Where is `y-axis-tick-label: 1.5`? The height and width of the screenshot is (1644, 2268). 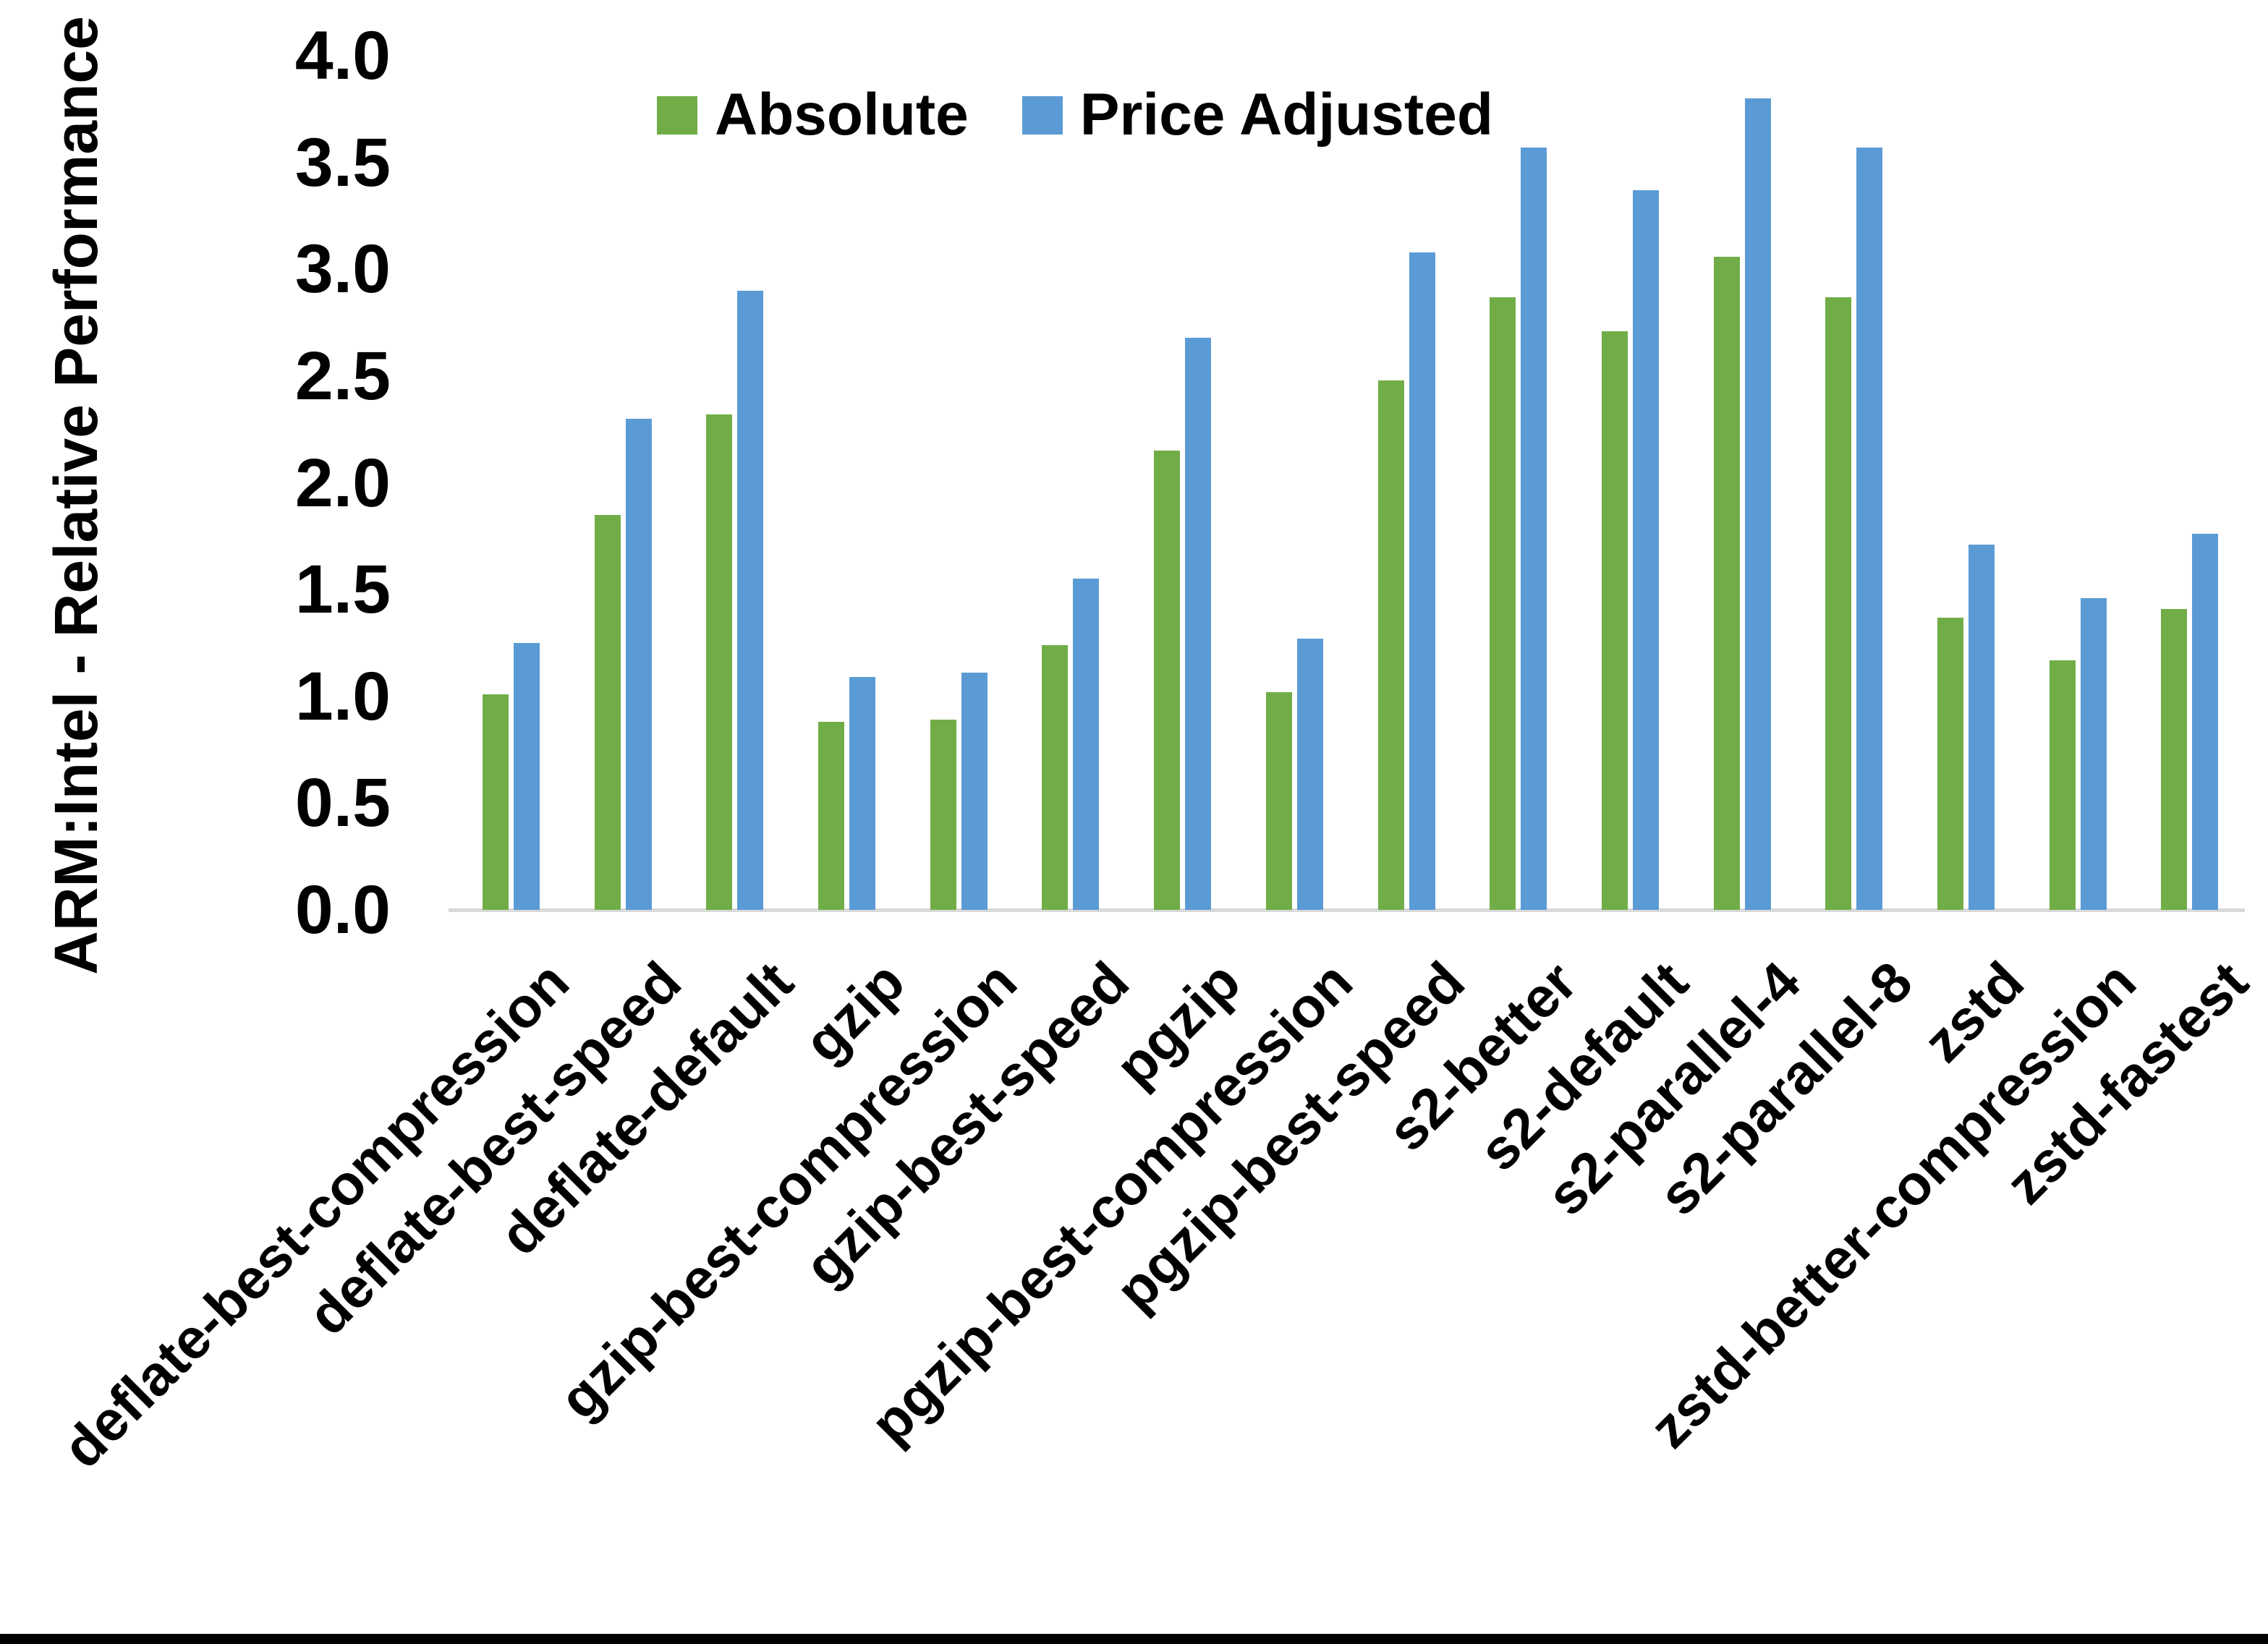
y-axis-tick-label: 1.5 is located at coordinates (342, 590).